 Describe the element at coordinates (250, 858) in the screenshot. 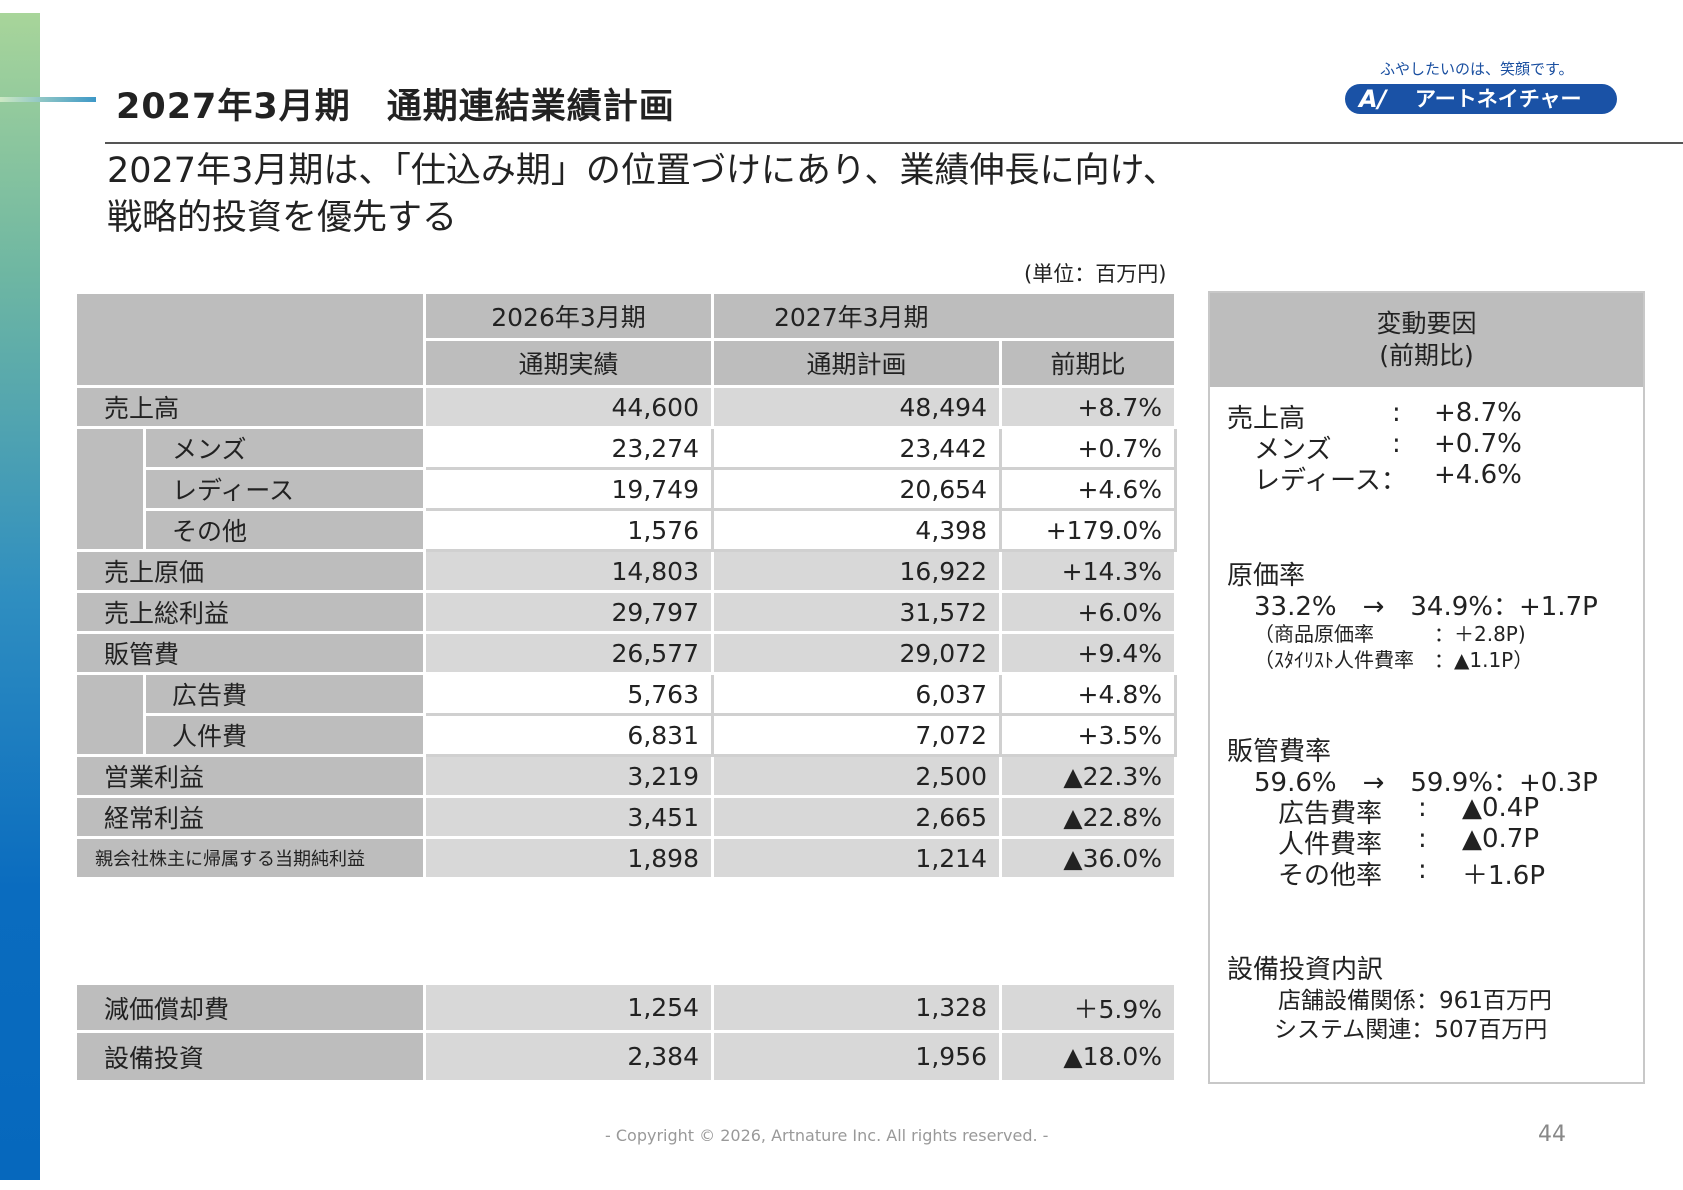

I see `row-label: 親会社株主に帰属する当期純利益` at that location.